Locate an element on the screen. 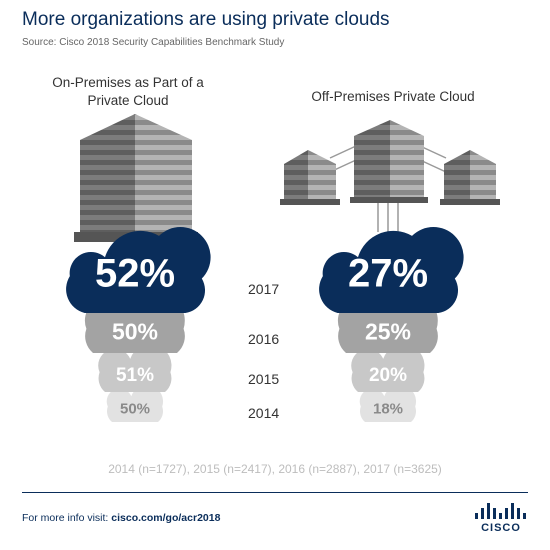  cisco-bars-icon is located at coordinates (500, 511).